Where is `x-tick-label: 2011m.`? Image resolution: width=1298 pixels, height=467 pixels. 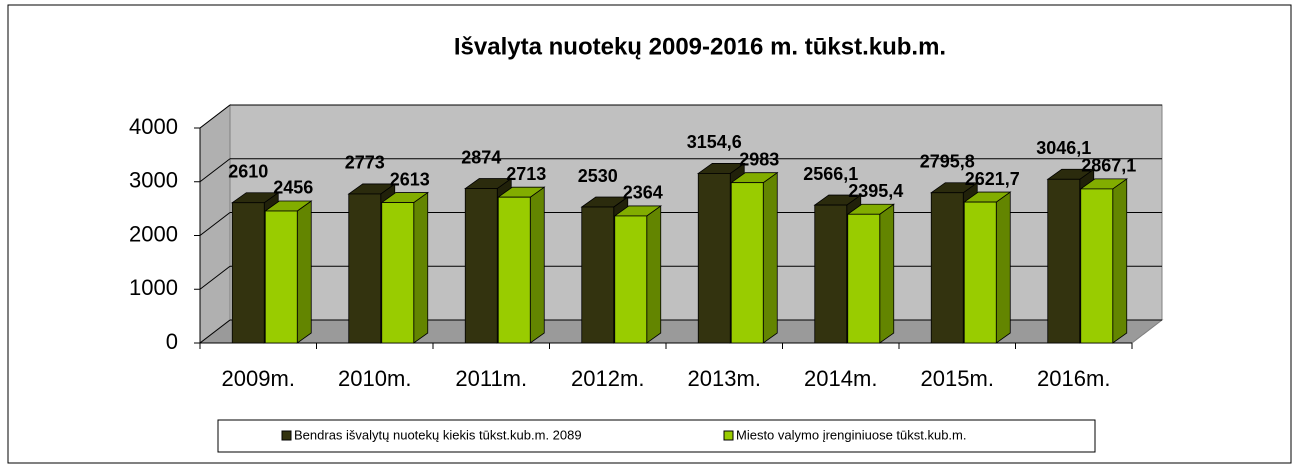
x-tick-label: 2011m. is located at coordinates (491, 378).